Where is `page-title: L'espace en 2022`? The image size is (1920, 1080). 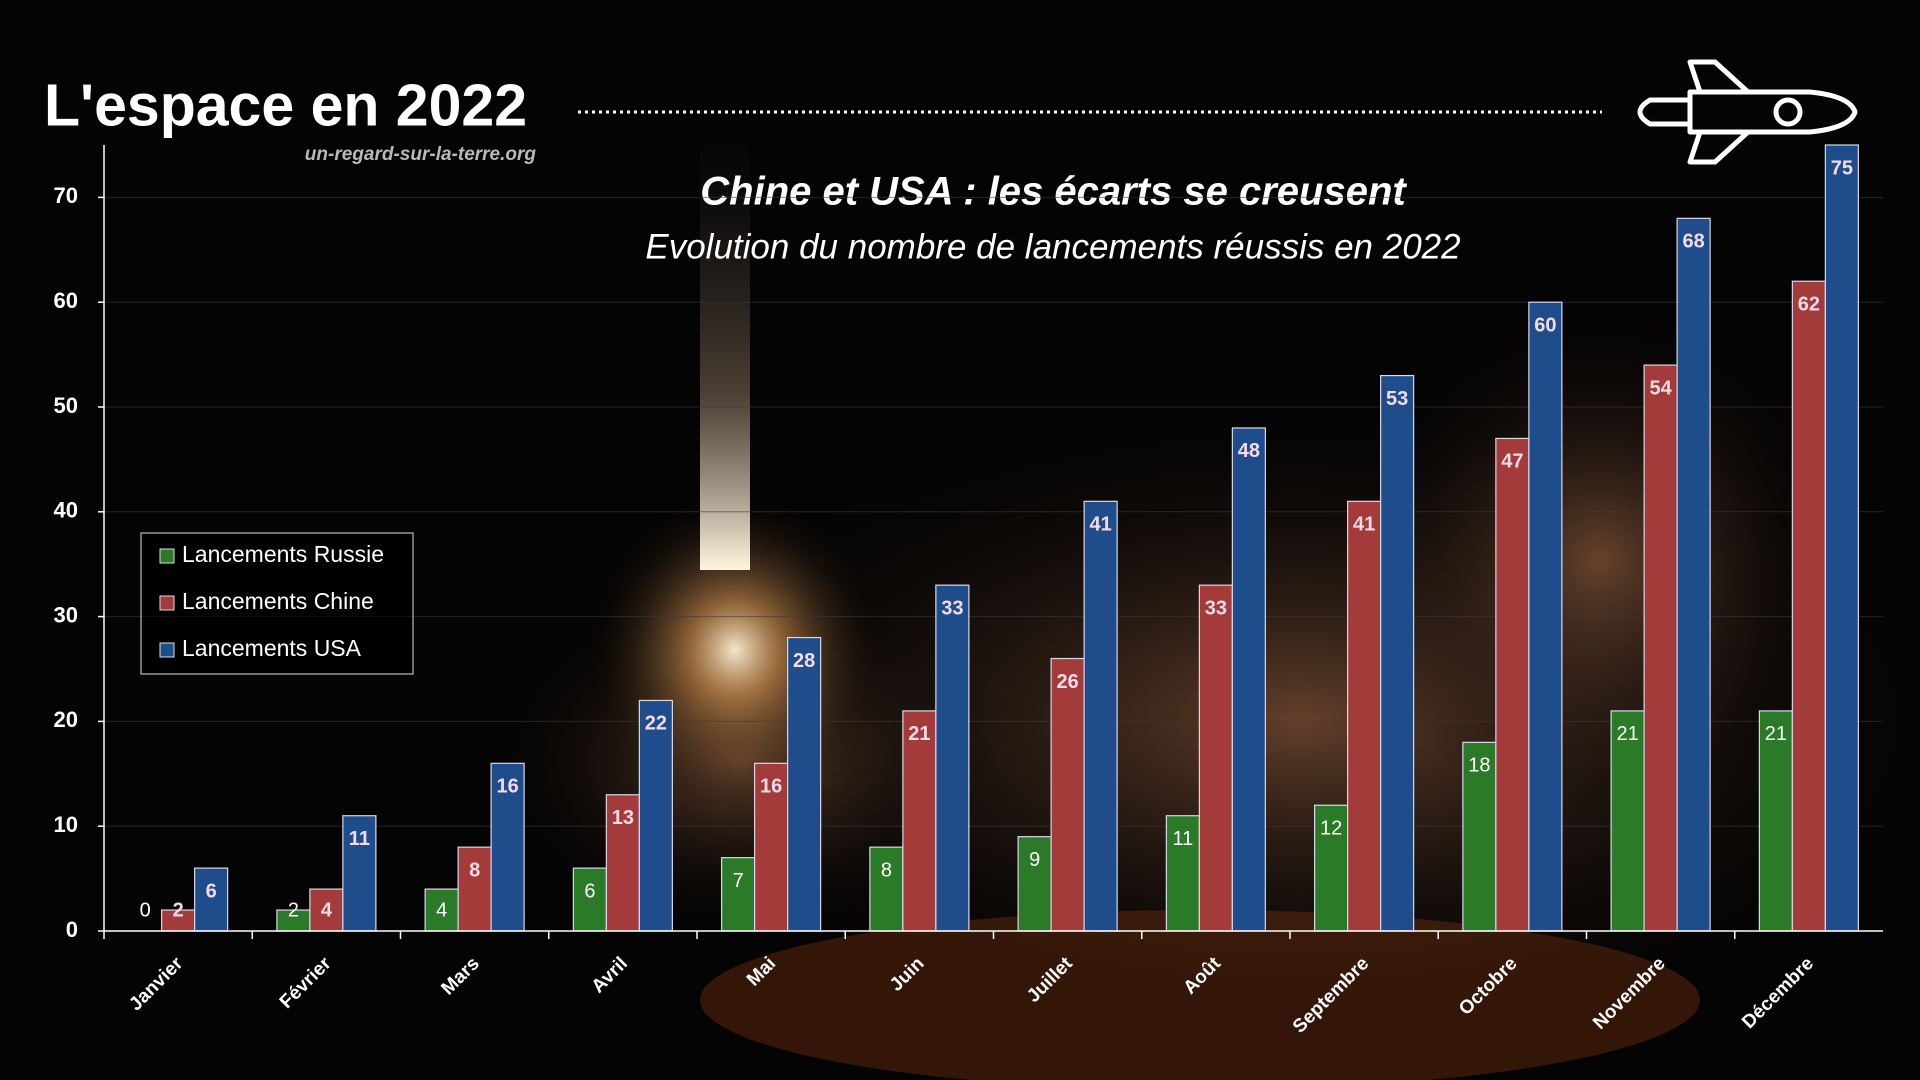 page-title: L'espace en 2022 is located at coordinates (285, 106).